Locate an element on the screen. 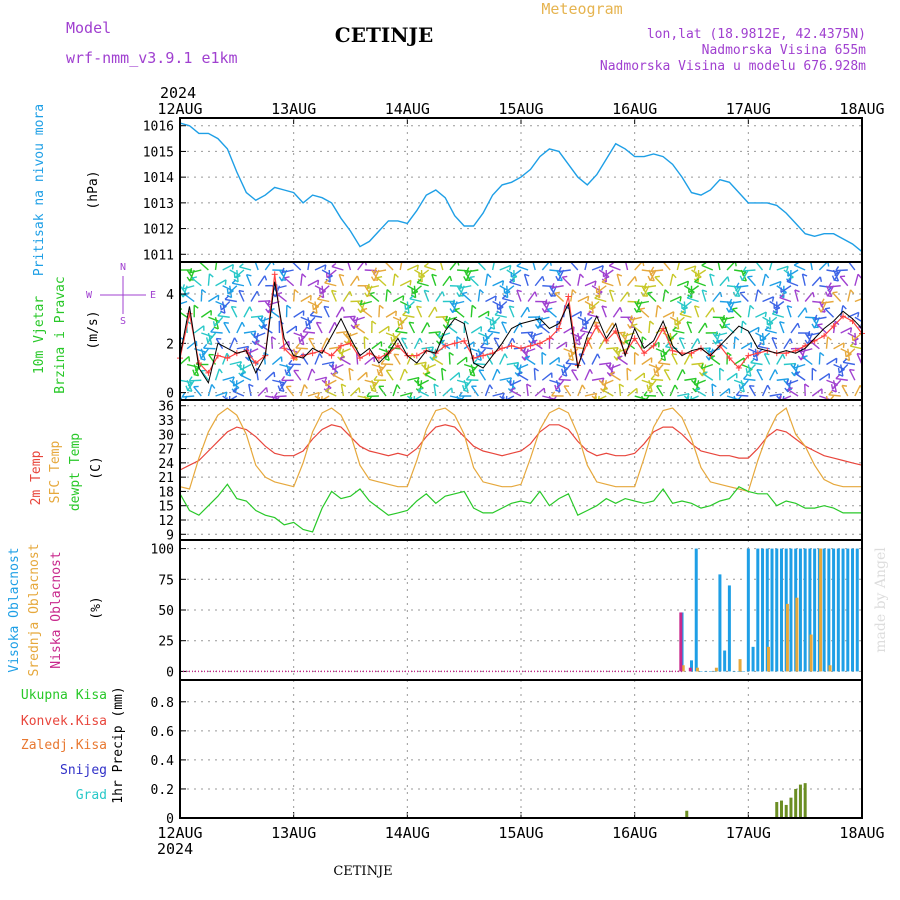 The width and height of the screenshot is (900, 900). x-tick-label-bottom: 18AUG is located at coordinates (861, 833).